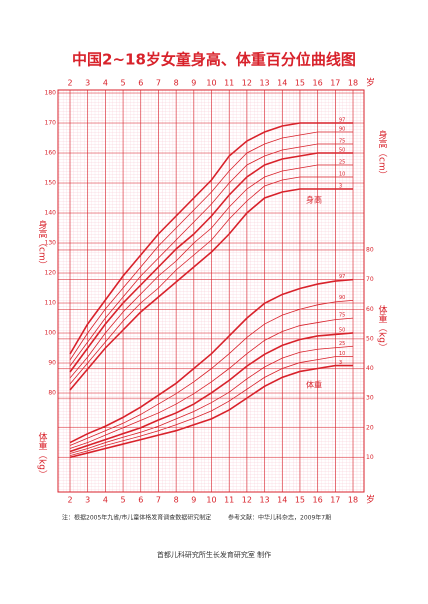 The image size is (428, 604). What do you see at coordinates (370, 250) in the screenshot?
I see `y2-tick-label: 80` at bounding box center [370, 250].